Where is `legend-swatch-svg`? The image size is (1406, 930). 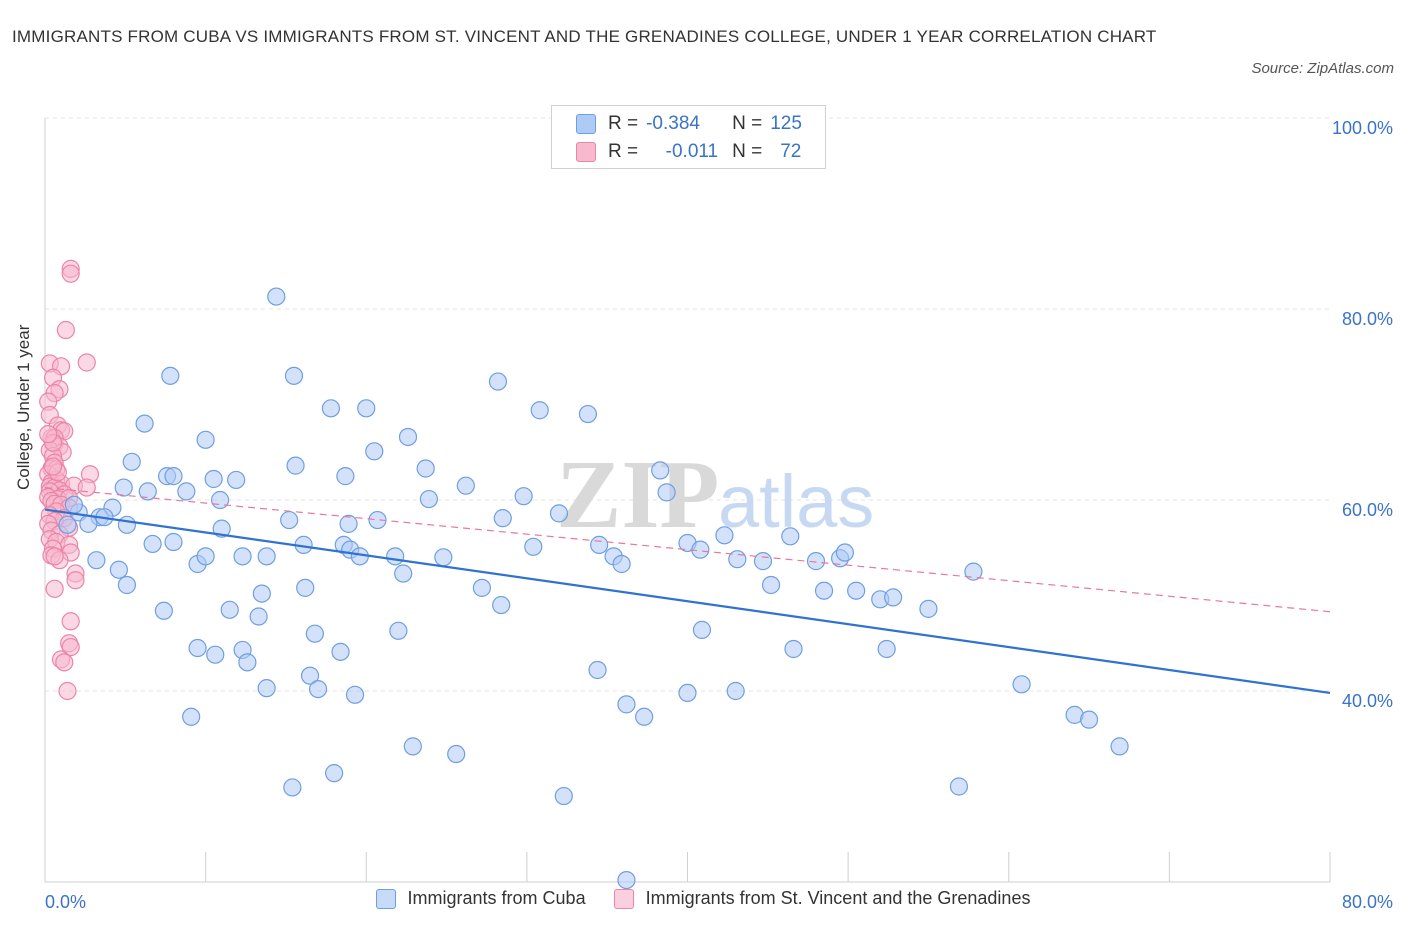
legend-swatch-svg is located at coordinates (586, 152).